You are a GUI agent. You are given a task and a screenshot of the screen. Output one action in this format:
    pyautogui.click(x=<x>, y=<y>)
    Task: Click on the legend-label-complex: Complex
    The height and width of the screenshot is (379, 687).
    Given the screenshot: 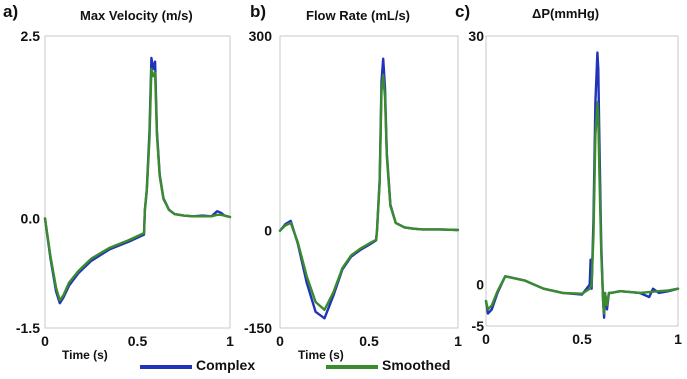 What is the action you would take?
    pyautogui.click(x=225, y=365)
    